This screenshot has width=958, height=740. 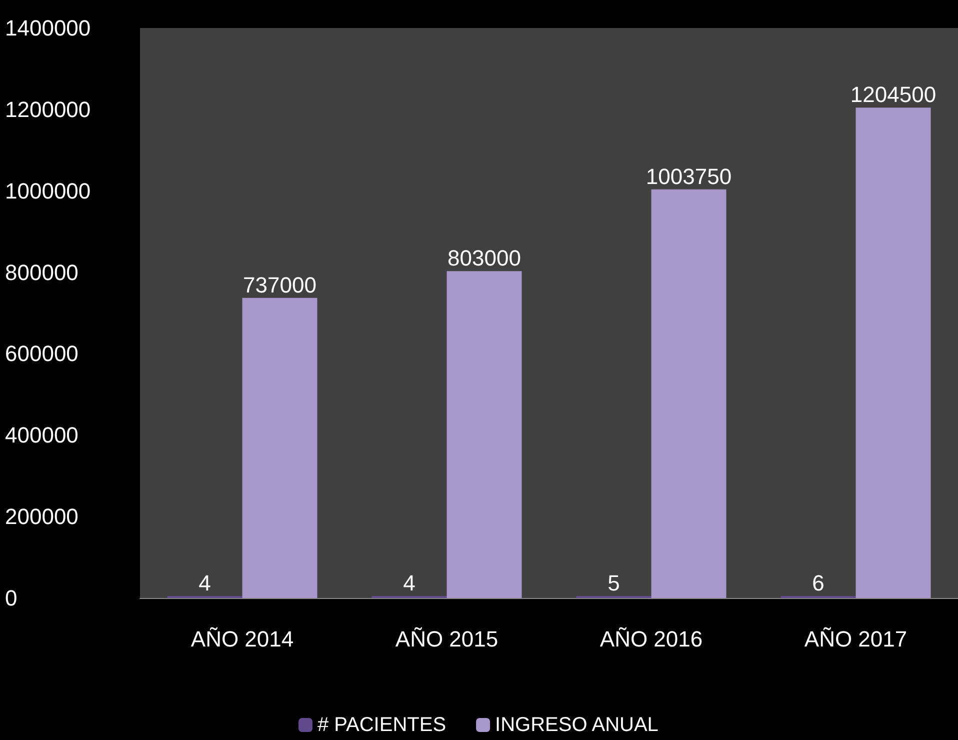 I want to click on data-label: 1003750, so click(x=689, y=176).